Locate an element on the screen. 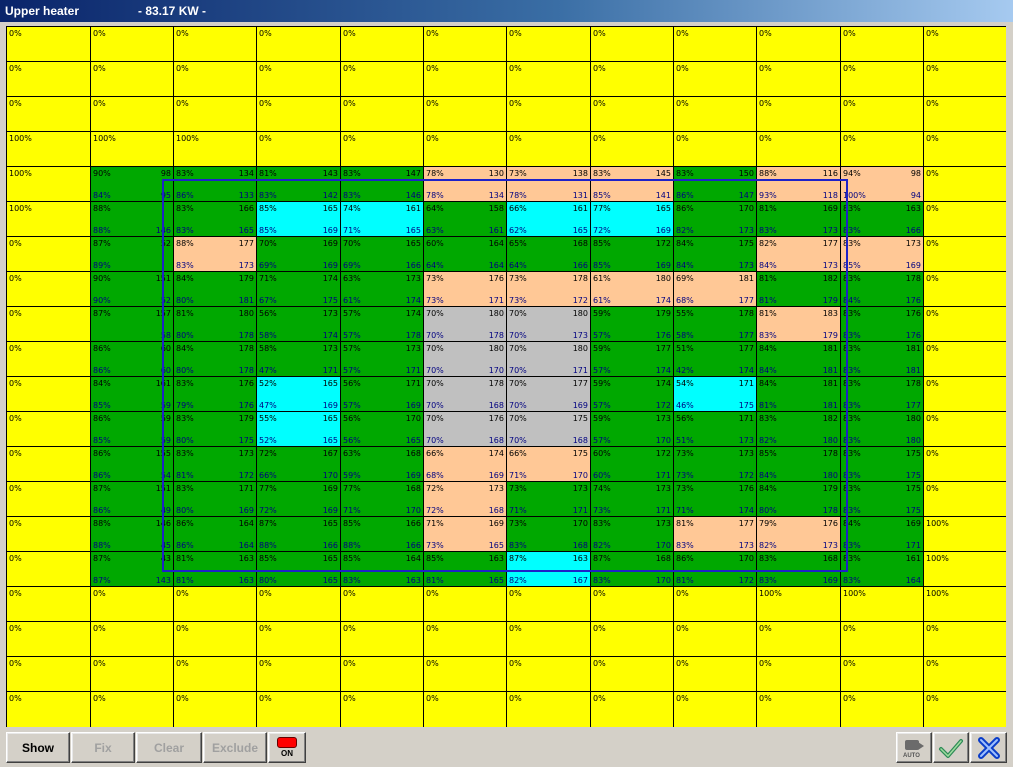  heater-cell: 73% 173 71% 171 is located at coordinates (548, 499).